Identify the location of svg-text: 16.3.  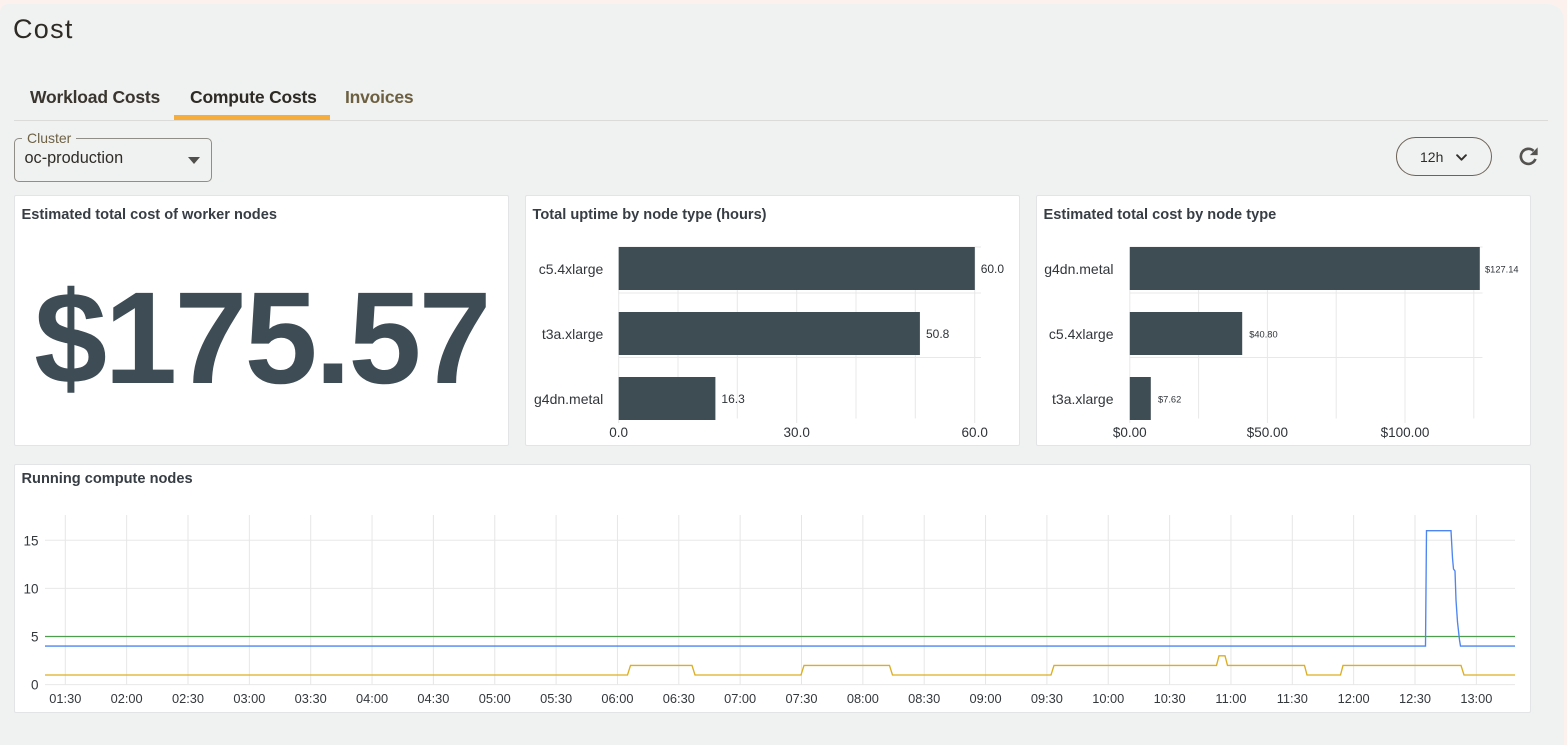
(733, 399).